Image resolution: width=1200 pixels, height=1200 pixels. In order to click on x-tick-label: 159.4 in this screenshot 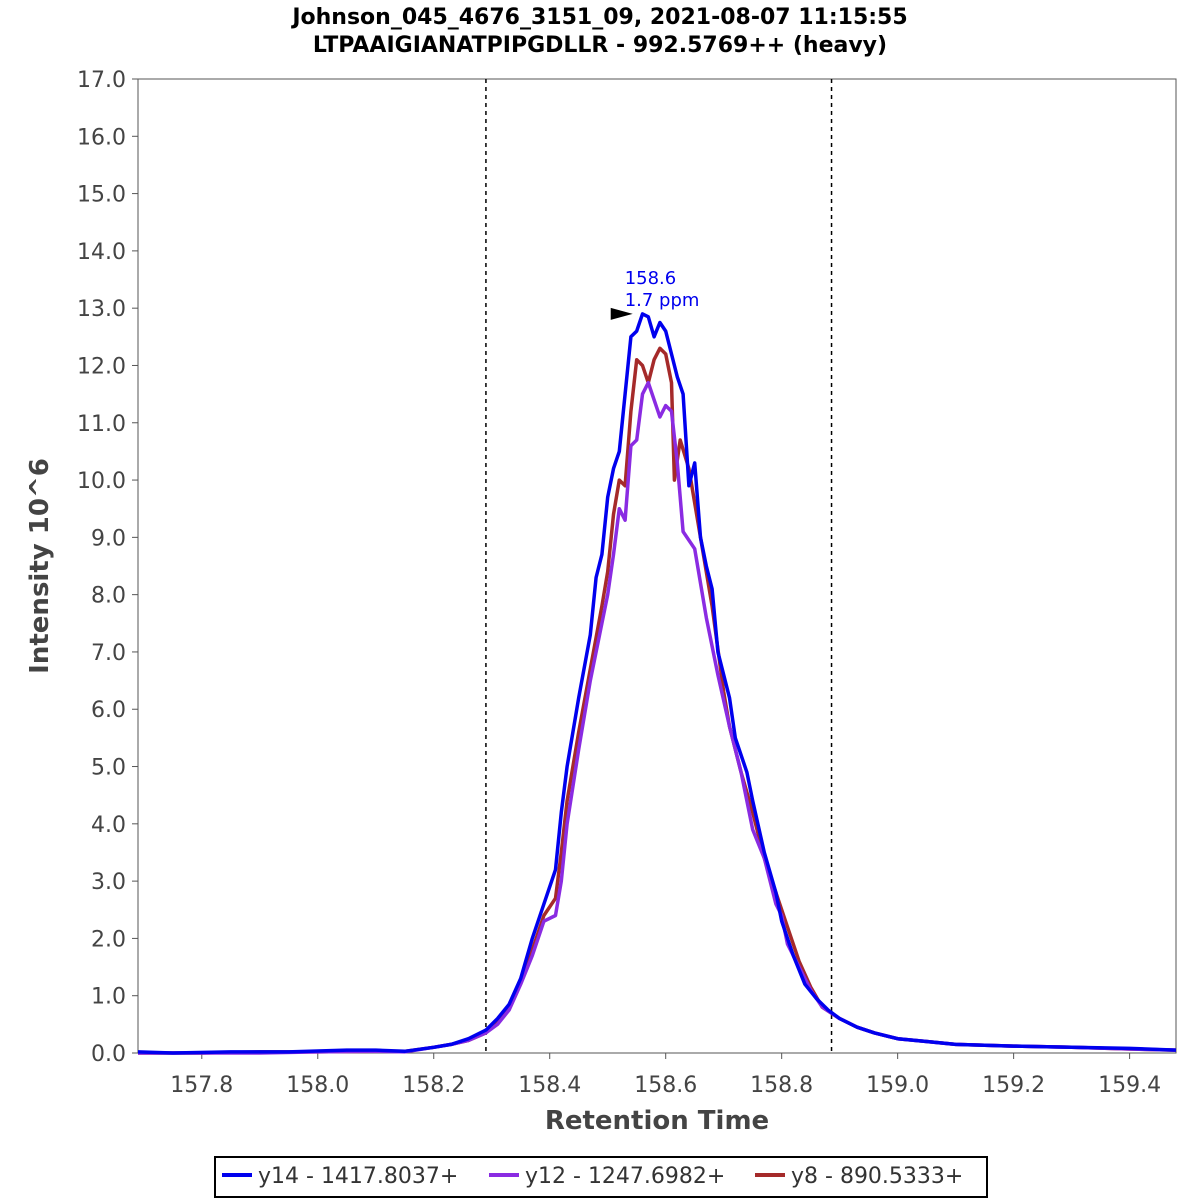, I will do `click(1129, 1085)`.